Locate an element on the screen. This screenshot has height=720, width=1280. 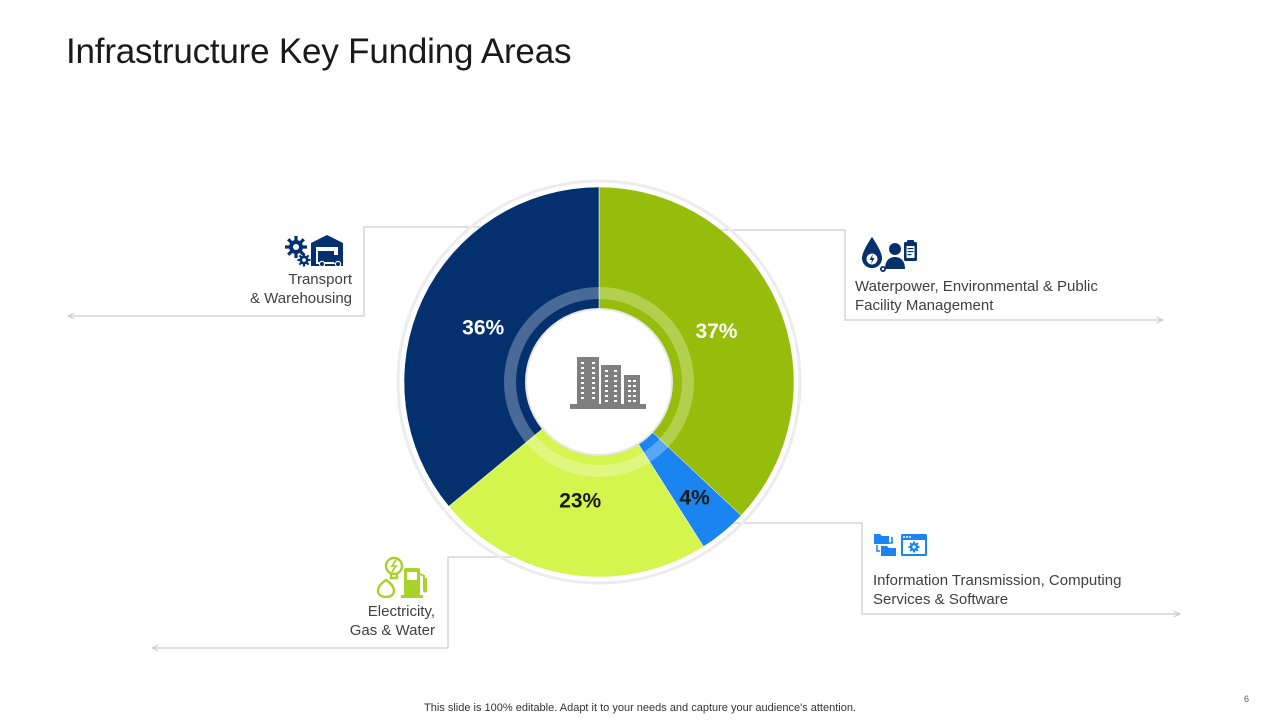
information-label-line2: Services & Software is located at coordinates (941, 599).